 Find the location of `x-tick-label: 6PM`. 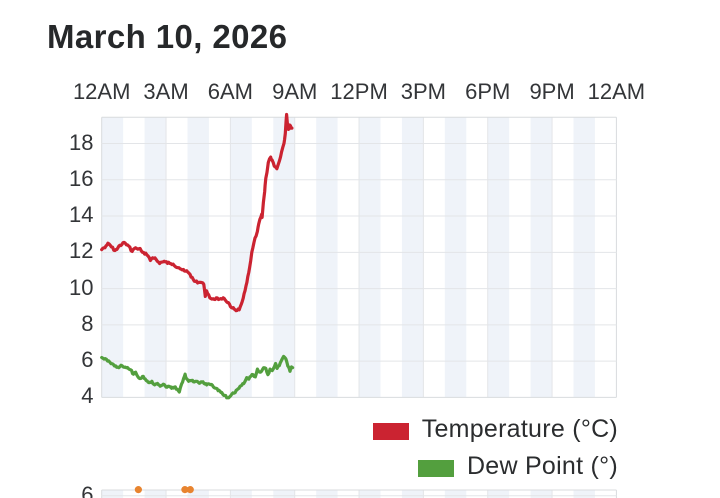

x-tick-label: 6PM is located at coordinates (488, 91).